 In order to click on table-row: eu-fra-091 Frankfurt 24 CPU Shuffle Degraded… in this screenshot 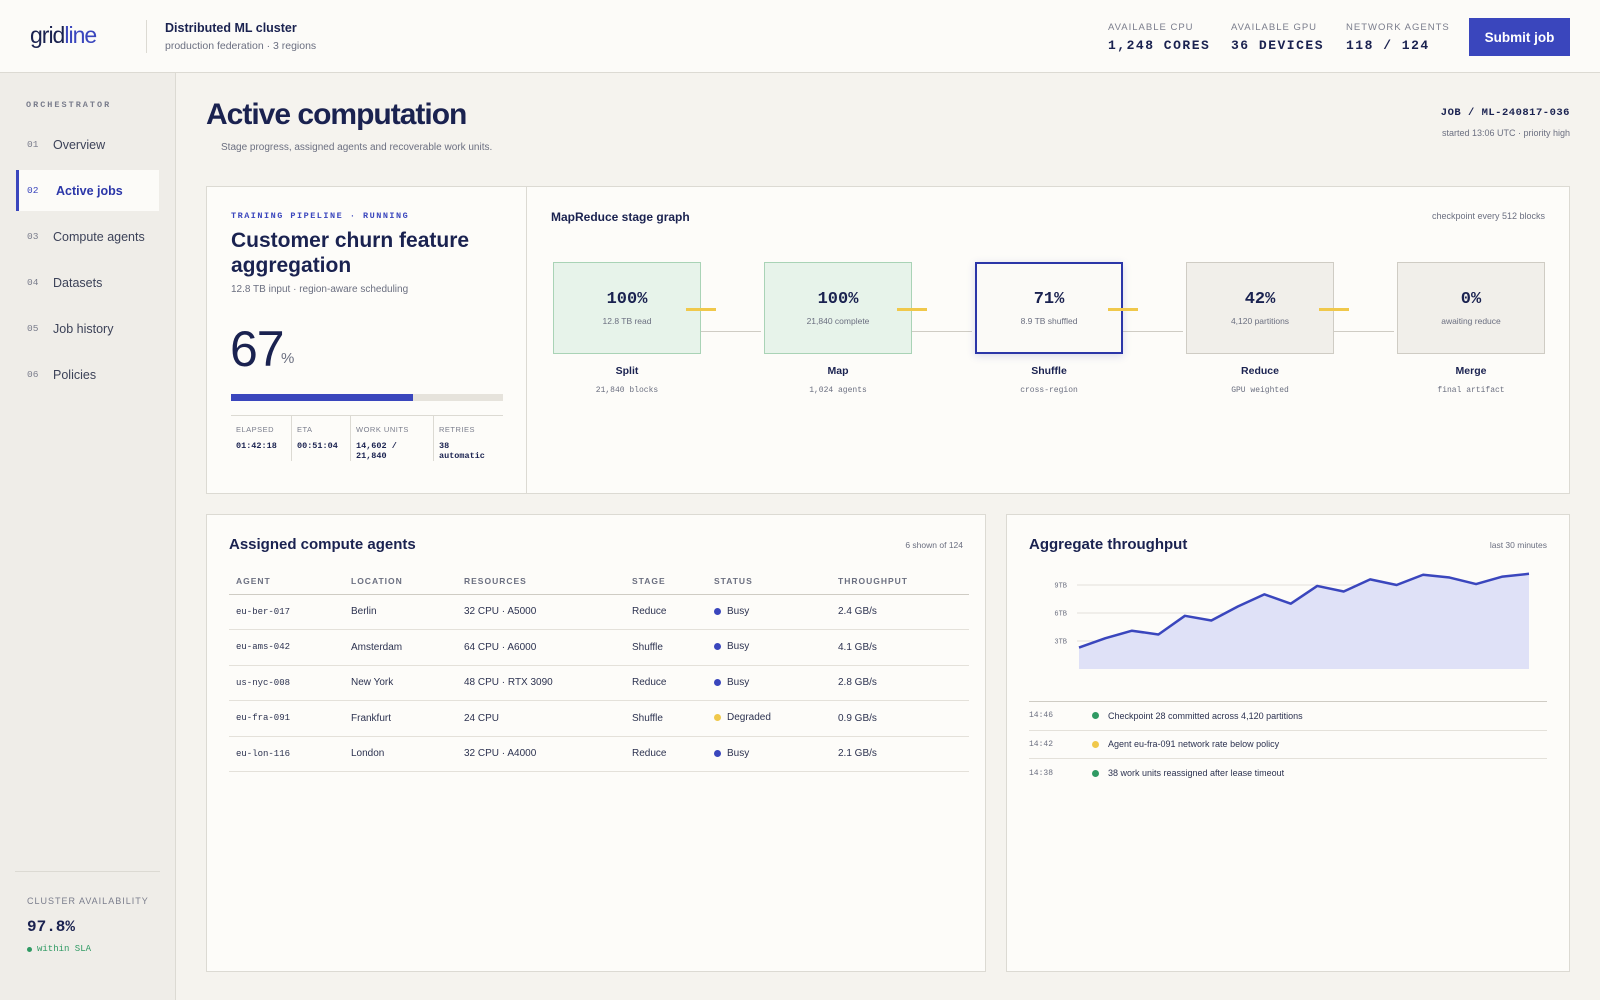, I will do `click(599, 718)`.